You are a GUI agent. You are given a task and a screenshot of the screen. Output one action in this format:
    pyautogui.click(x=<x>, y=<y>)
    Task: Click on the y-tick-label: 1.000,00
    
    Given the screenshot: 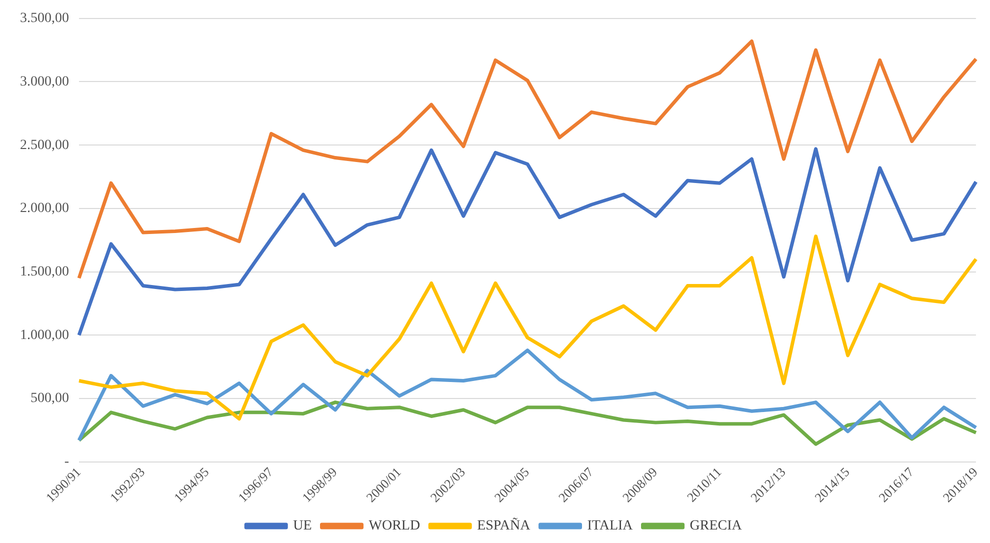 What is the action you would take?
    pyautogui.click(x=44, y=335)
    